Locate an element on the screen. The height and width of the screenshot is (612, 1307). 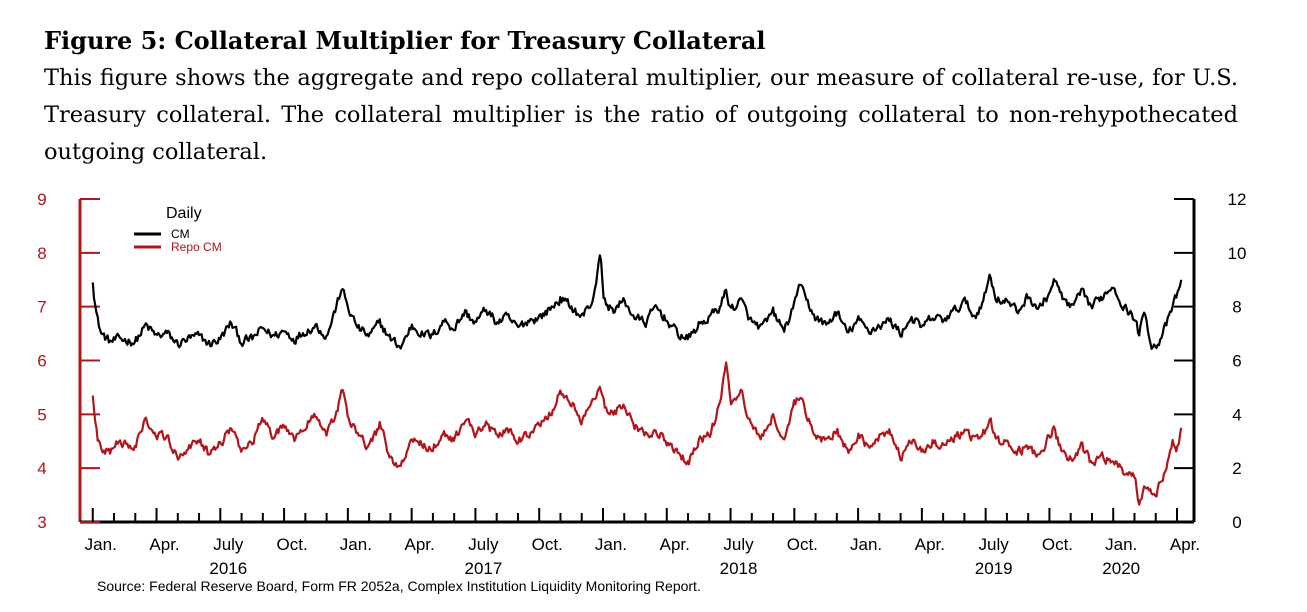
legend-label: CM is located at coordinates (180, 234).